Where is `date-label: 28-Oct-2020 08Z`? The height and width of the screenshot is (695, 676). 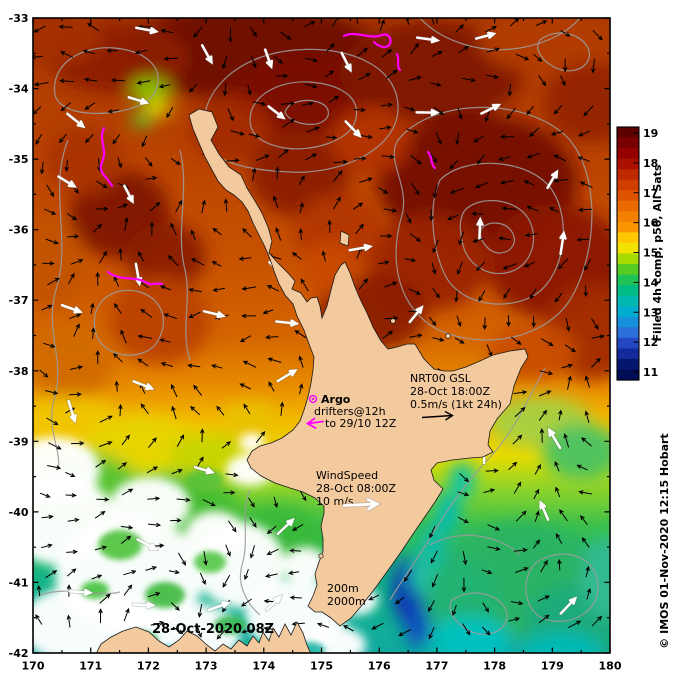 date-label: 28-Oct-2020 08Z is located at coordinates (213, 629).